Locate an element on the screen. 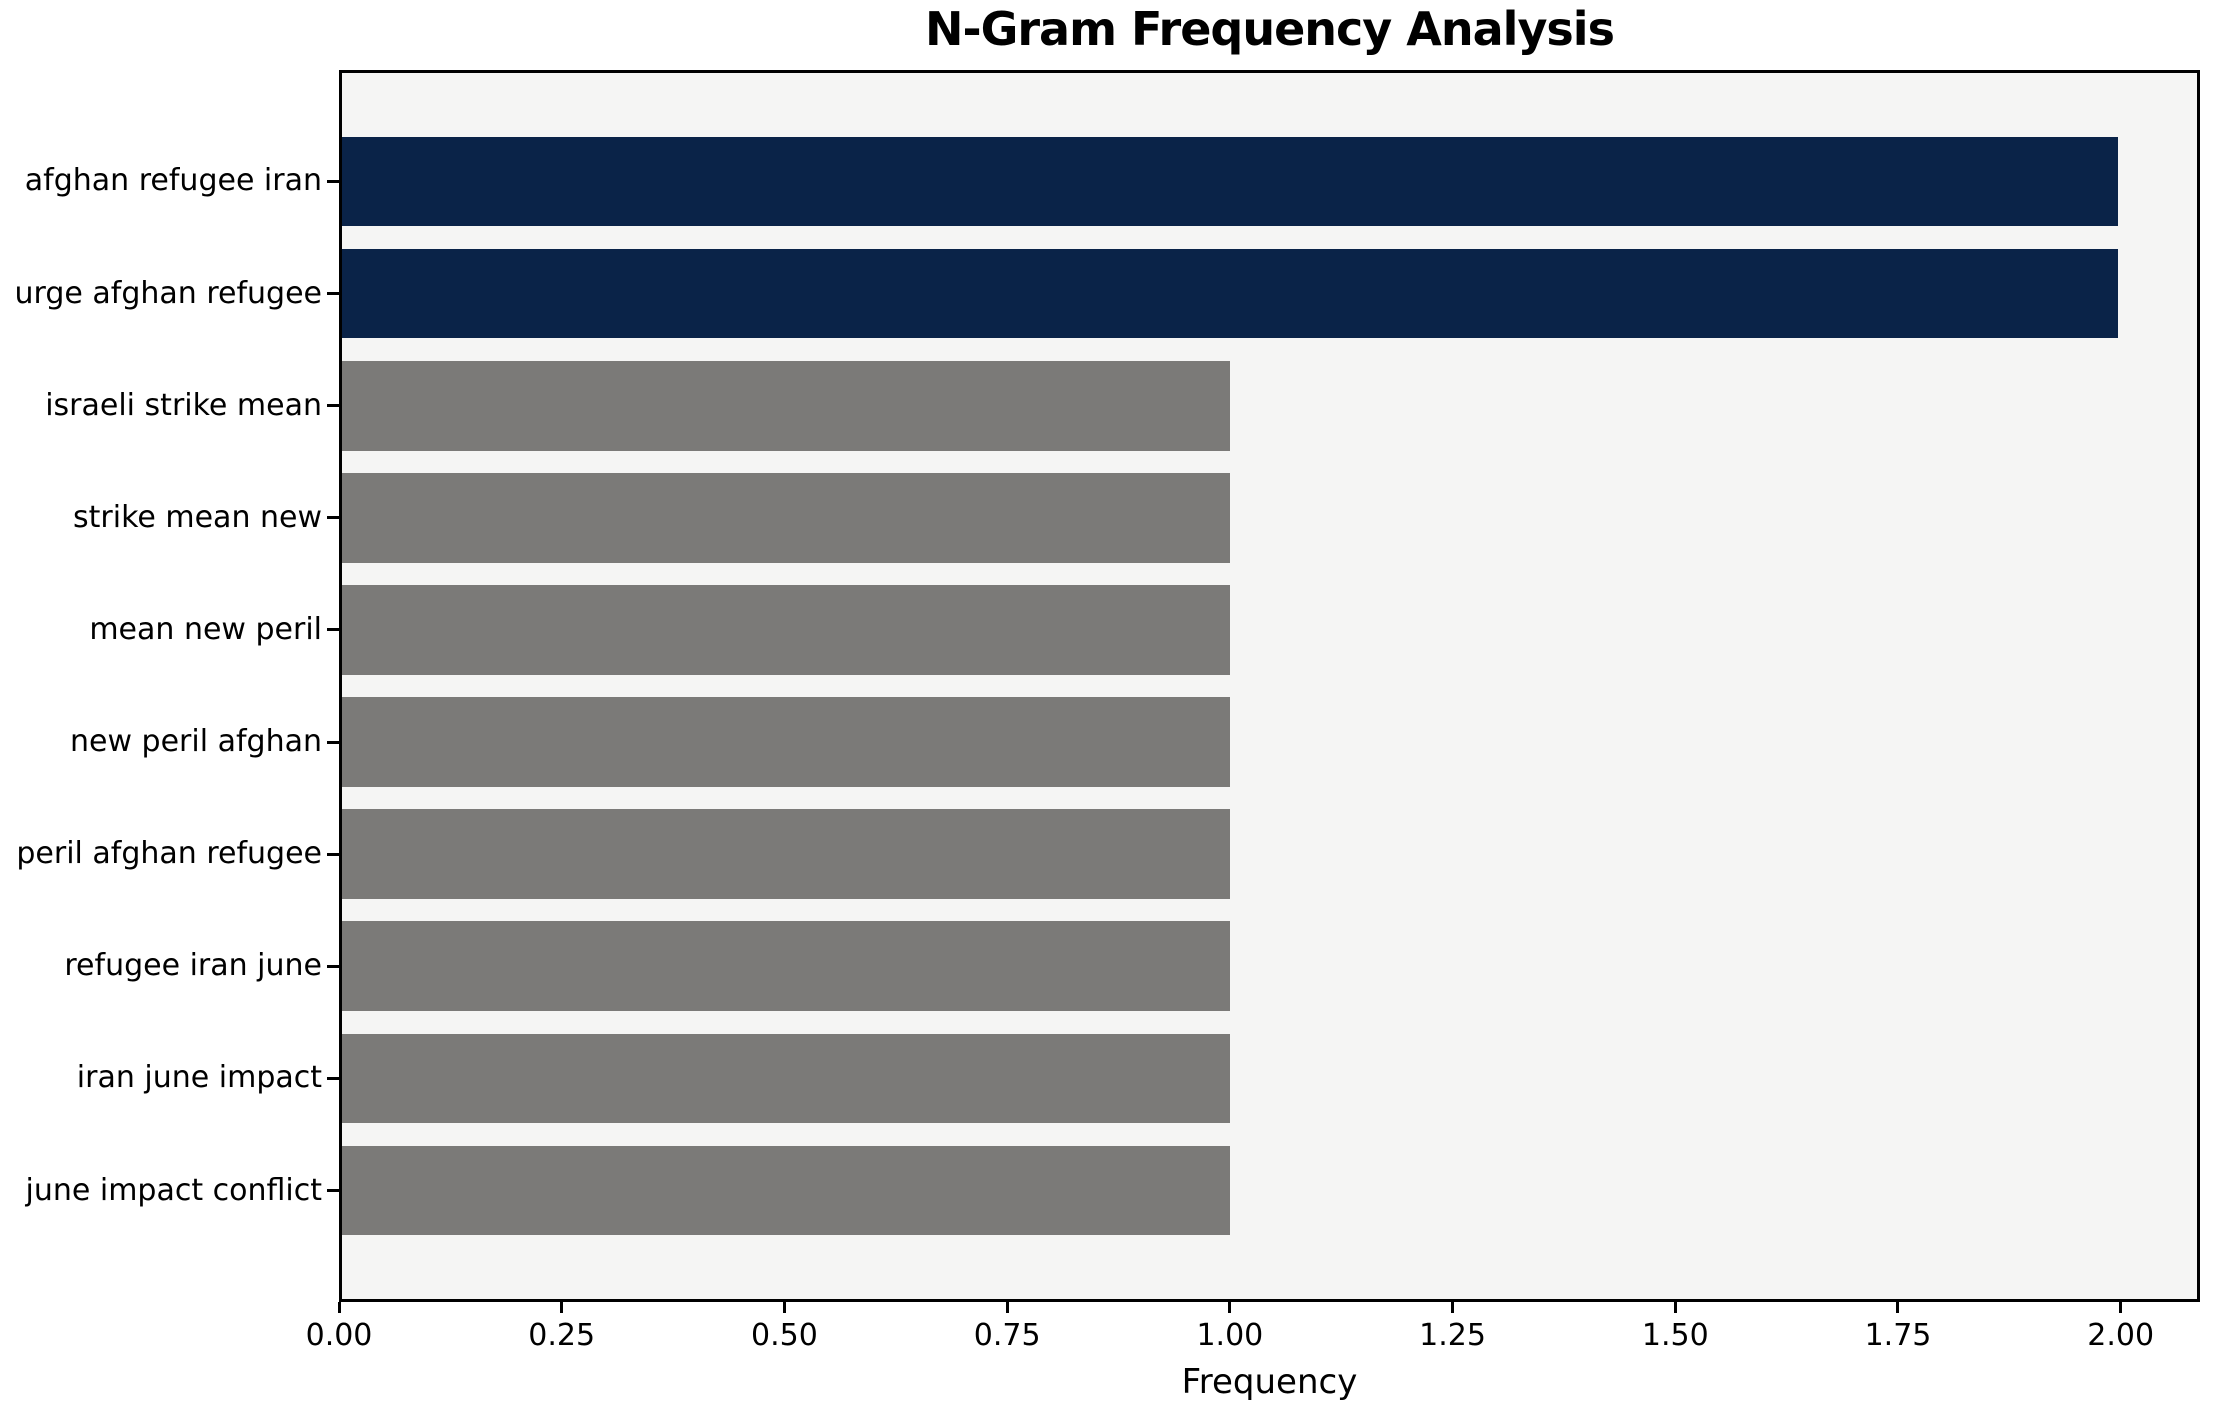  bar-israeli-strike-mean is located at coordinates (786, 405).